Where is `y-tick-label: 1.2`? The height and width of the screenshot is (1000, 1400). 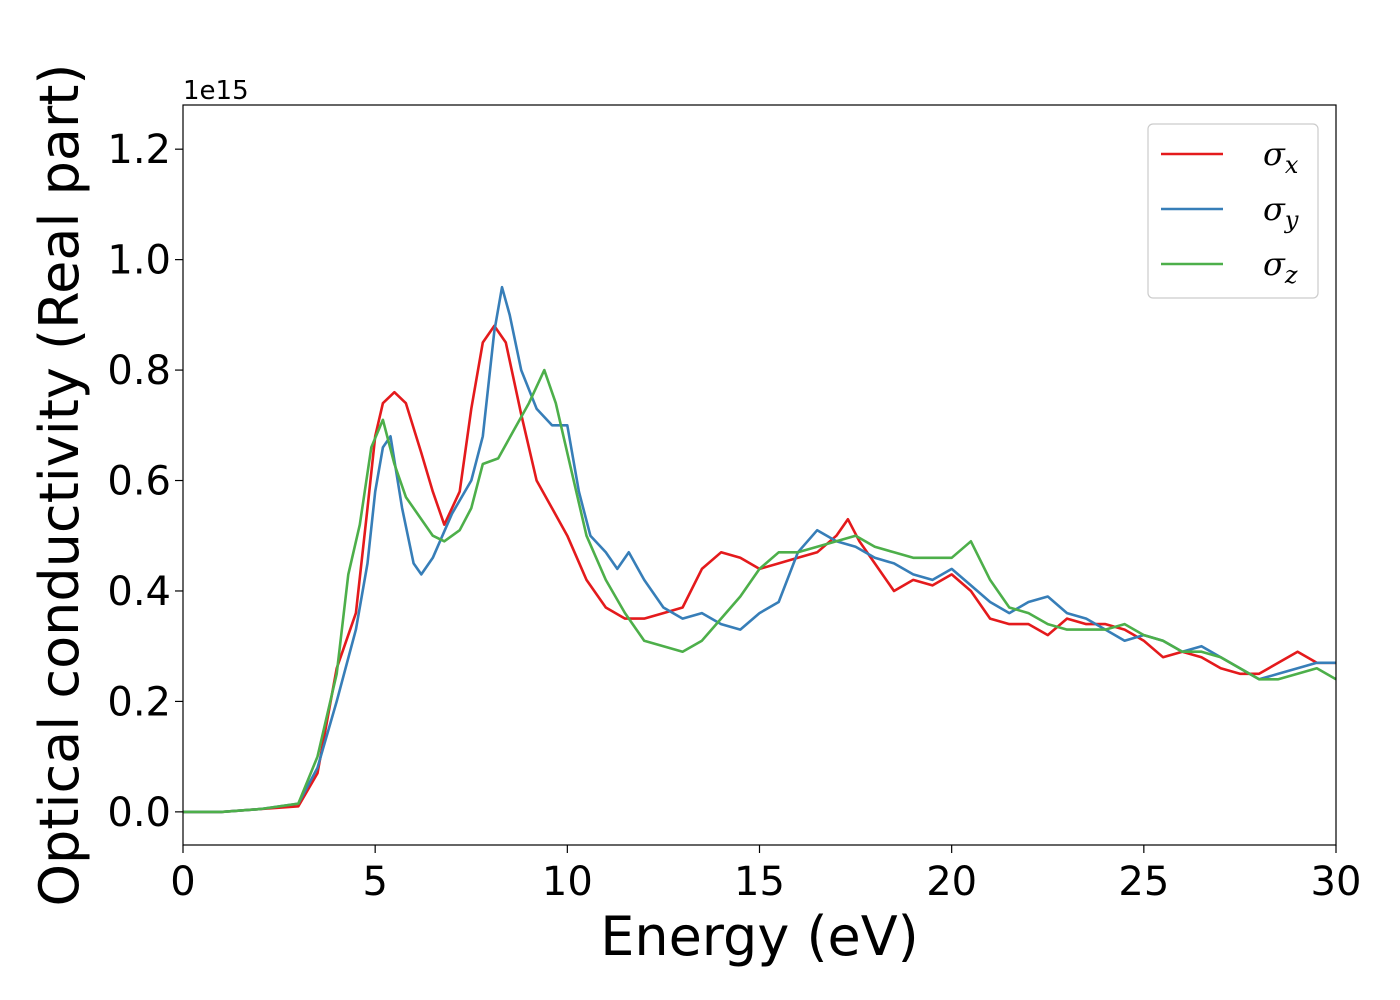
y-tick-label: 1.2 is located at coordinates (139, 150).